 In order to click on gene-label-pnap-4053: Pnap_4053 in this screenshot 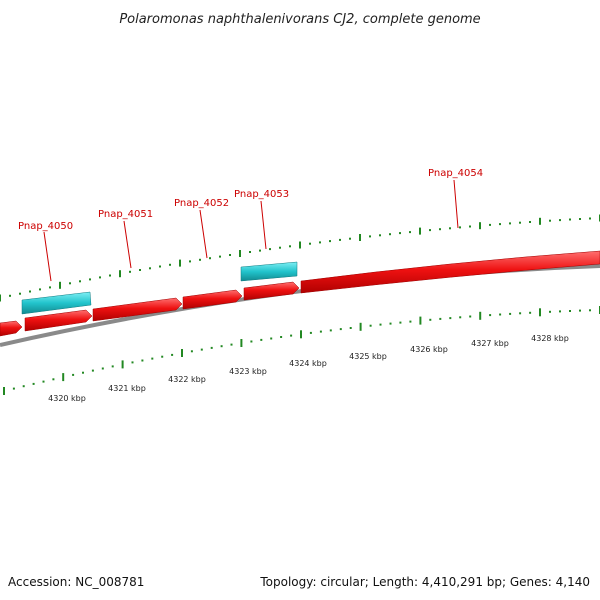, I will do `click(261, 194)`.